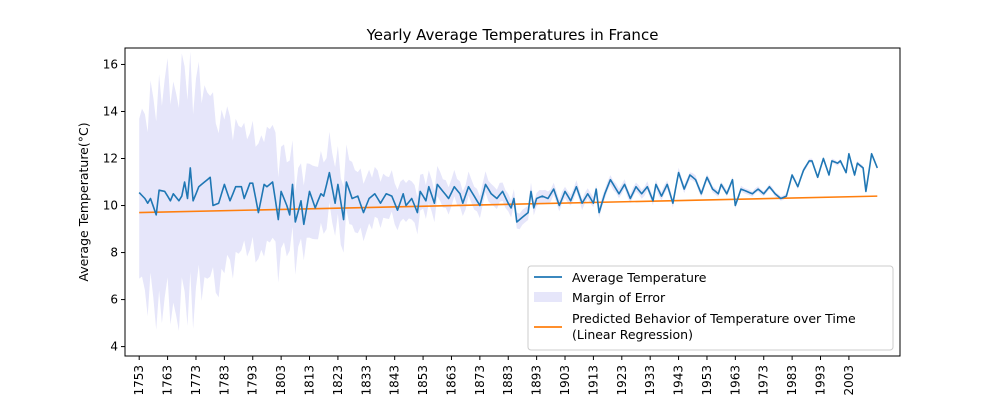 This screenshot has height=405, width=1000. Describe the element at coordinates (114, 300) in the screenshot. I see `y-tick-label: 6` at that location.